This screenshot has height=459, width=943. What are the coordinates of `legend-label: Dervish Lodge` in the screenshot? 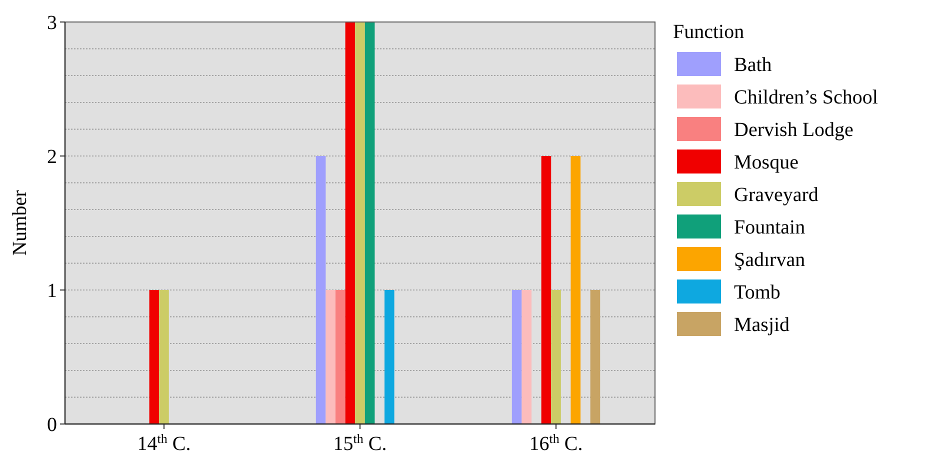 It's located at (794, 130).